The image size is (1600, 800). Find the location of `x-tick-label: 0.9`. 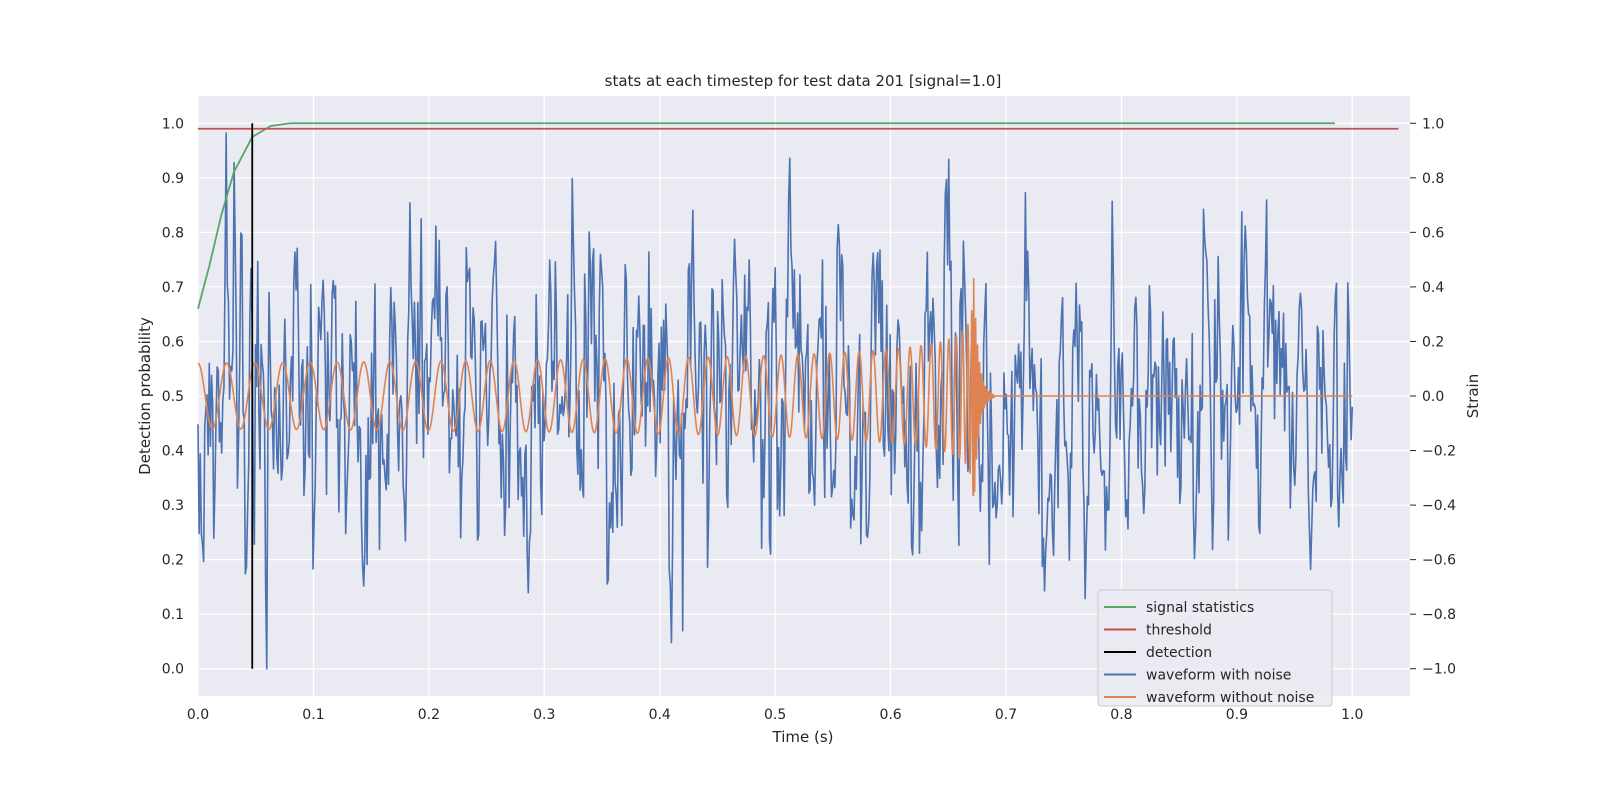

x-tick-label: 0.9 is located at coordinates (1237, 715).